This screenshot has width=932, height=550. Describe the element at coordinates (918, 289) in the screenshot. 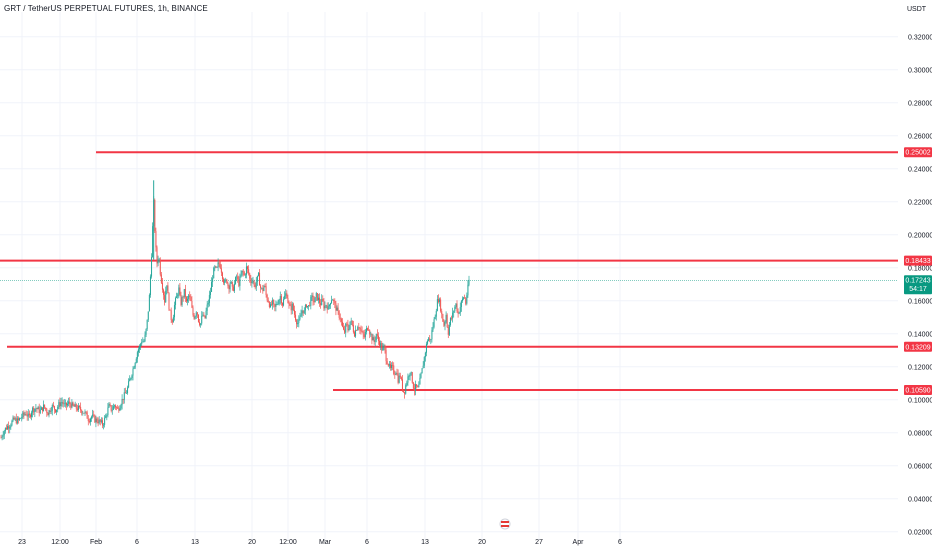

I see `countdown-label: 54:17` at that location.